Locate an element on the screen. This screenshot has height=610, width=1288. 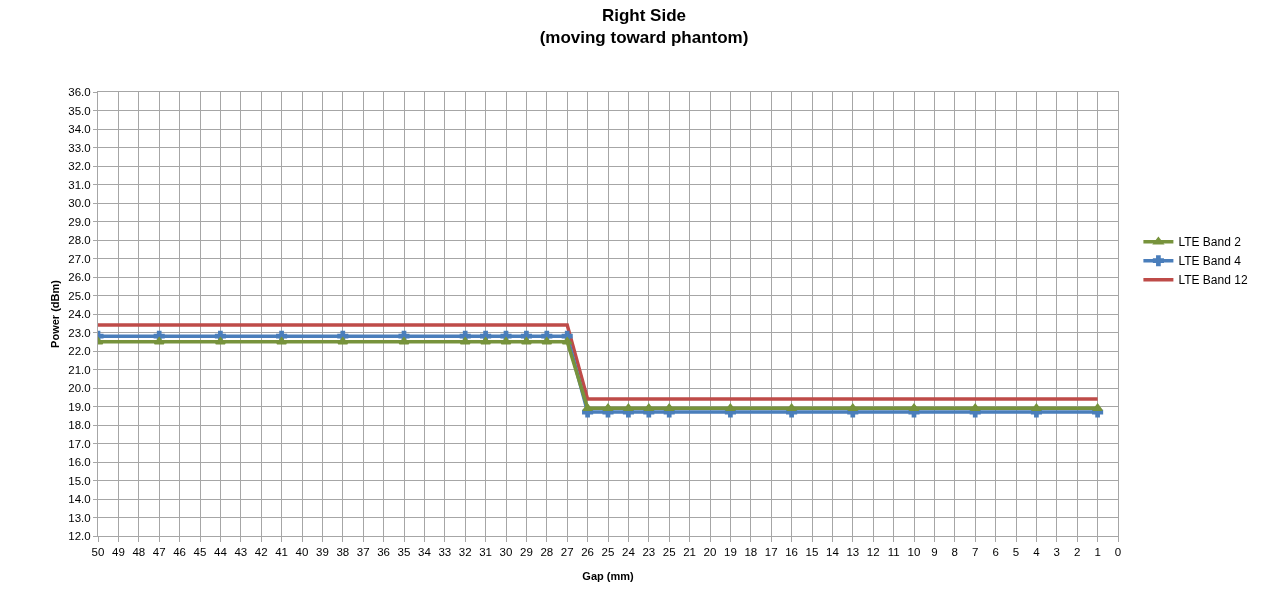
x-tick-label: 9 is located at coordinates (934, 551).